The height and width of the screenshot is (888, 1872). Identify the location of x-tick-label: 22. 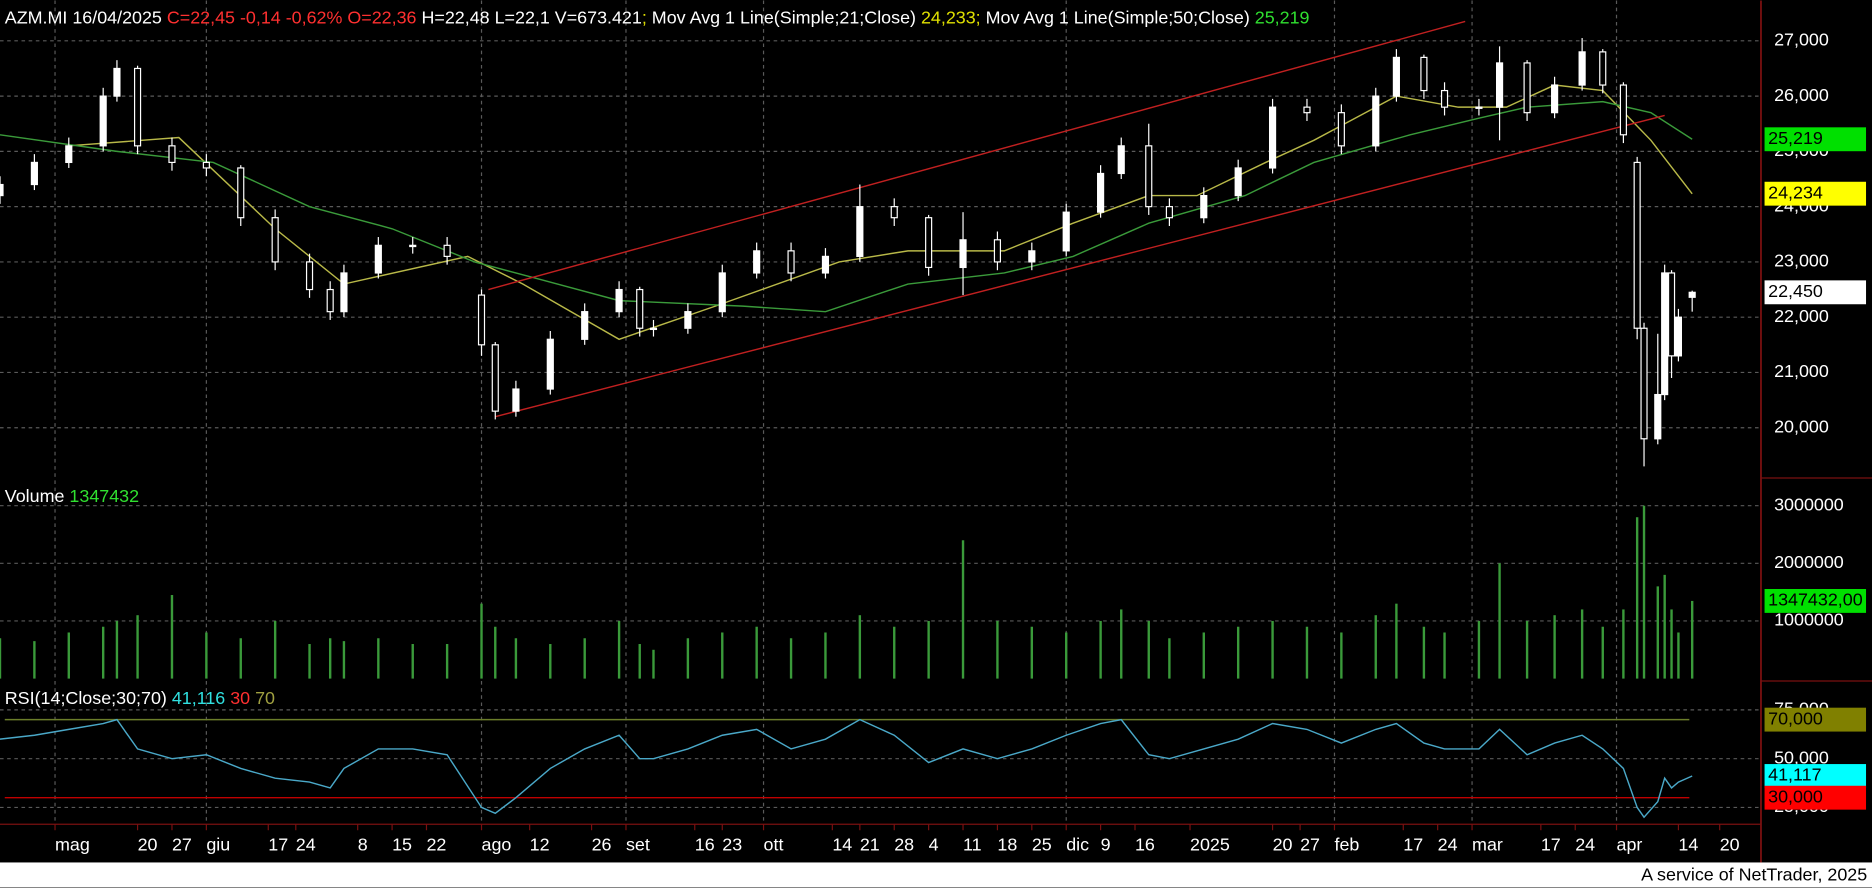
(436, 844).